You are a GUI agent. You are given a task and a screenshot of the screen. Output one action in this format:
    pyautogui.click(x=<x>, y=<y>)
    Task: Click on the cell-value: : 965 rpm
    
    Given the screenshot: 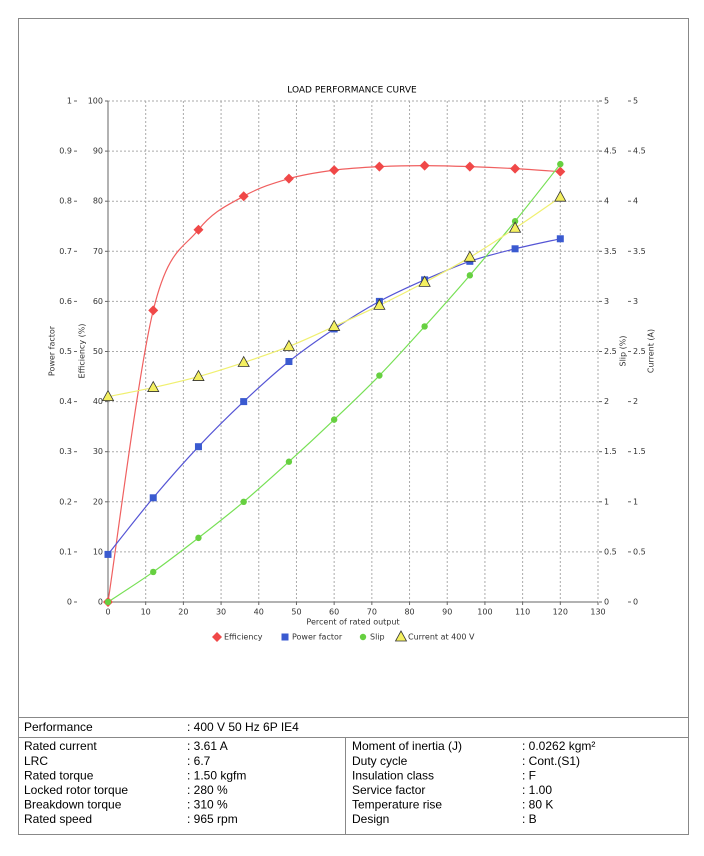 What is the action you would take?
    pyautogui.click(x=212, y=819)
    